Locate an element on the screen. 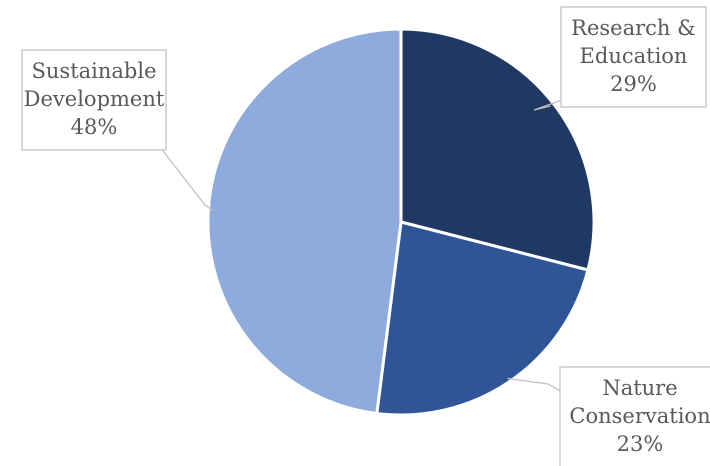 This screenshot has width=710, height=466. callout-category-text: Research & is located at coordinates (633, 28).